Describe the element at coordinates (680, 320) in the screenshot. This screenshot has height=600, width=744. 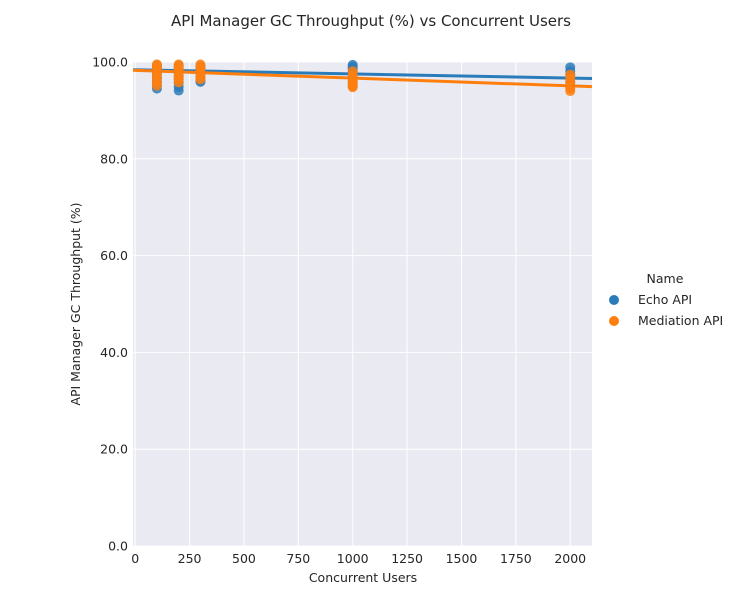
I see `legend-label-mediation-api: Mediation API` at that location.